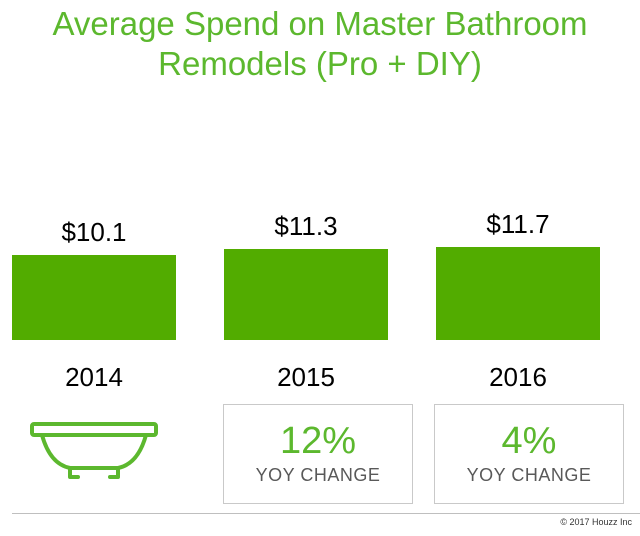 Image resolution: width=640 pixels, height=536 pixels. I want to click on yoy-box-2016: 4% YOY CHANGE, so click(529, 454).